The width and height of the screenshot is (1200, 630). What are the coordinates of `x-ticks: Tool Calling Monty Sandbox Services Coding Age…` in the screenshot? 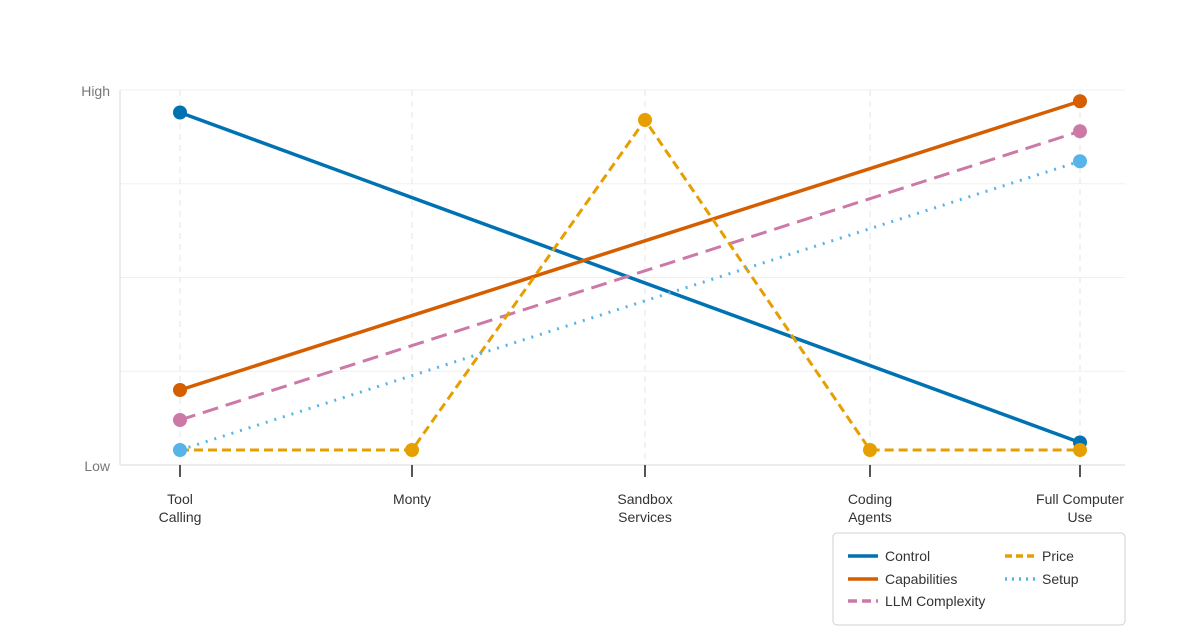 It's located at (641, 495).